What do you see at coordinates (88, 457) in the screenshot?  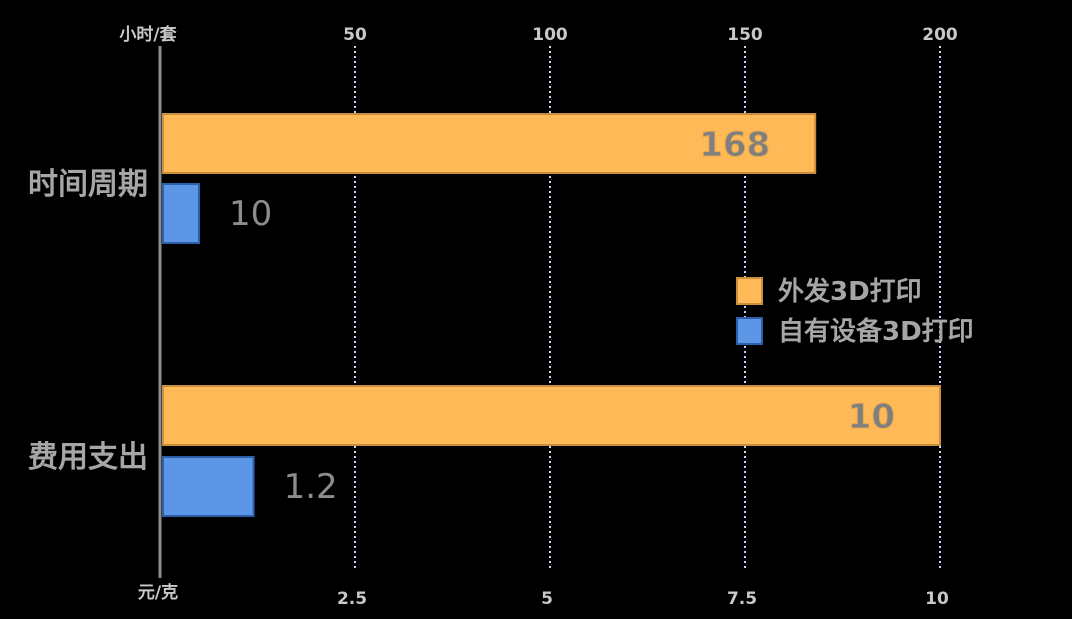 I see `category-label-cost: 费用支出` at bounding box center [88, 457].